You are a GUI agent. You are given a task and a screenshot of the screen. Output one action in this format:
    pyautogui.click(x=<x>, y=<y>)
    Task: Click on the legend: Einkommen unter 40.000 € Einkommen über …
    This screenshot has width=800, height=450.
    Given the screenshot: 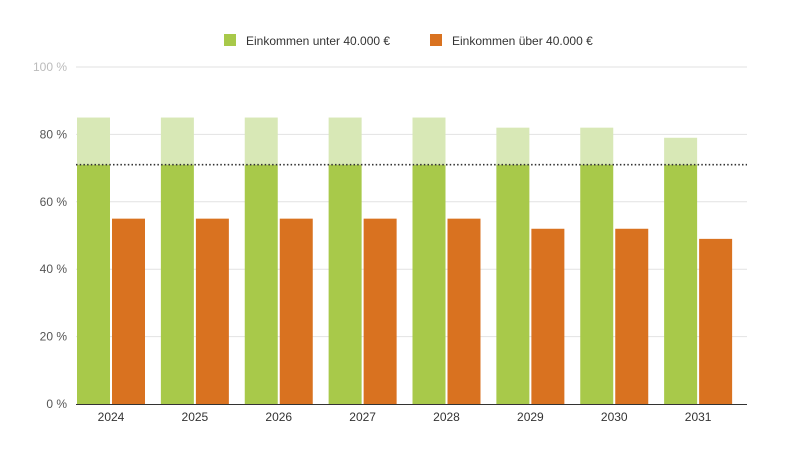 What is the action you would take?
    pyautogui.click(x=408, y=41)
    